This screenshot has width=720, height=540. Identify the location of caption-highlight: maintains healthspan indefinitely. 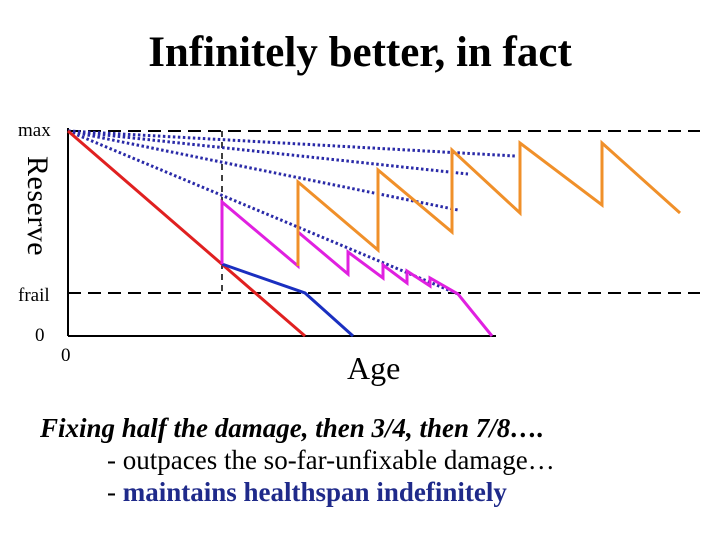
(314, 492).